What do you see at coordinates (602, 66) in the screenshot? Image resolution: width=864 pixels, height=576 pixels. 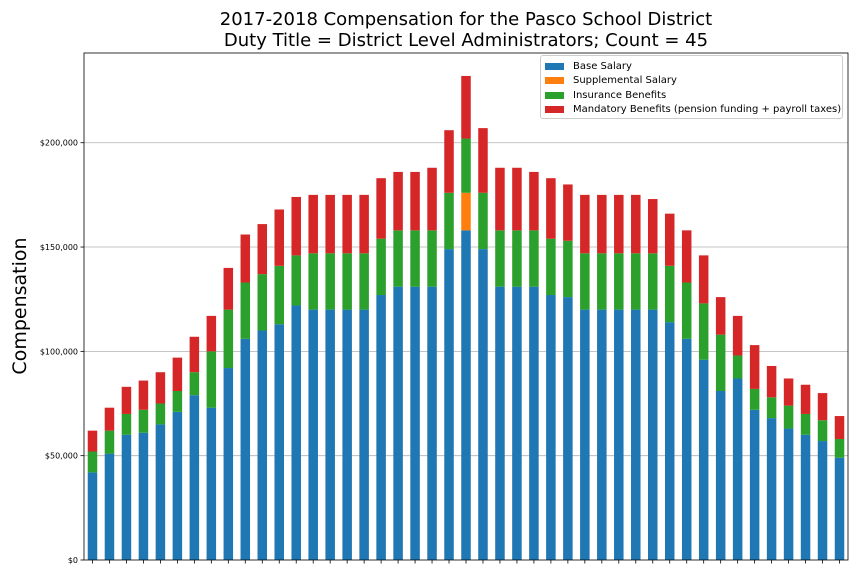 I see `legend-label: Base Salary` at bounding box center [602, 66].